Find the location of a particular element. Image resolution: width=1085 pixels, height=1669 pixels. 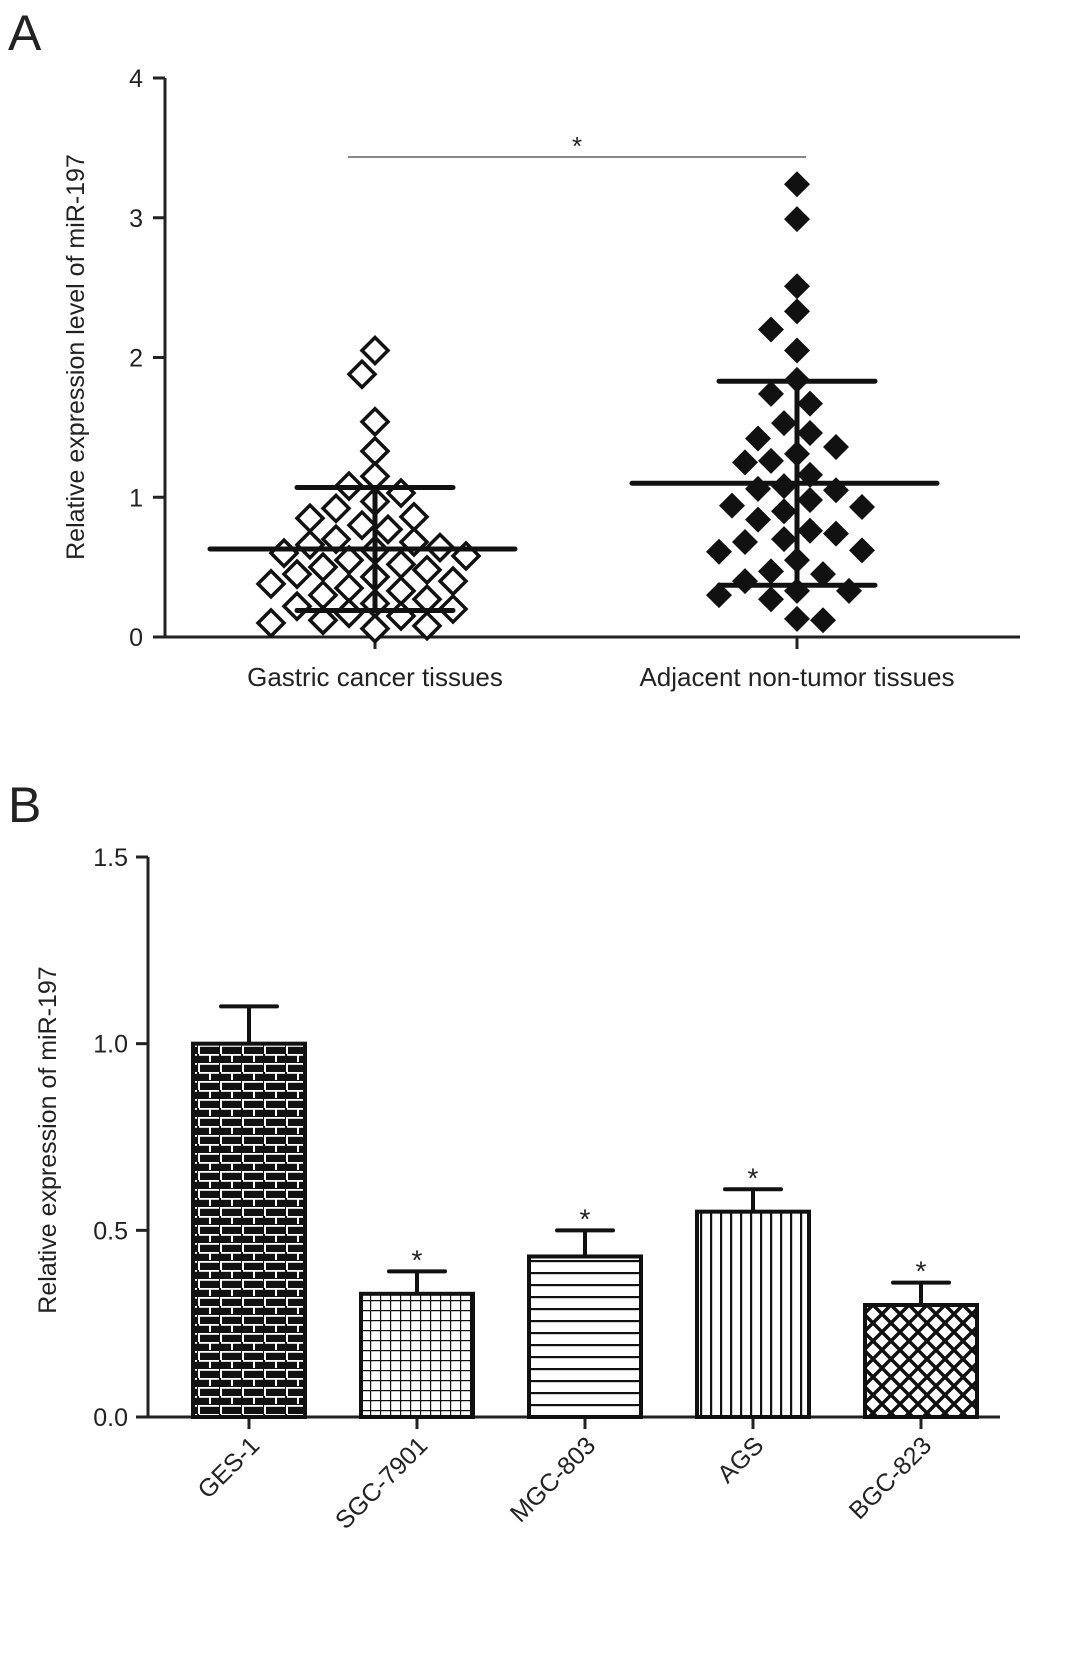

x-category-label: SGC-7901 is located at coordinates (381, 1482).